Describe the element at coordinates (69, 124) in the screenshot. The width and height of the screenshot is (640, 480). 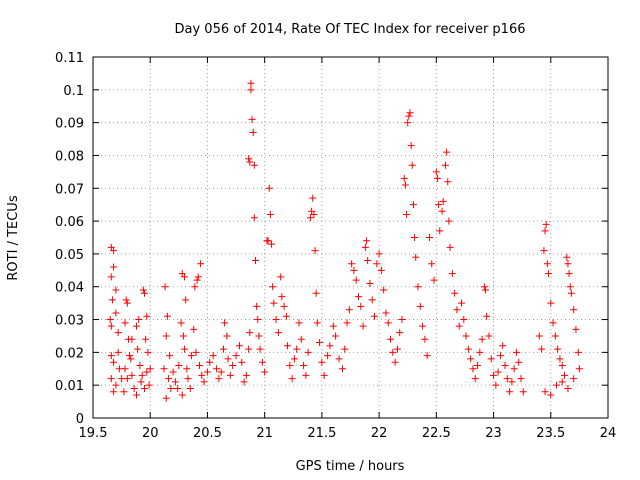
I see `y-tick-label: 0.09` at that location.